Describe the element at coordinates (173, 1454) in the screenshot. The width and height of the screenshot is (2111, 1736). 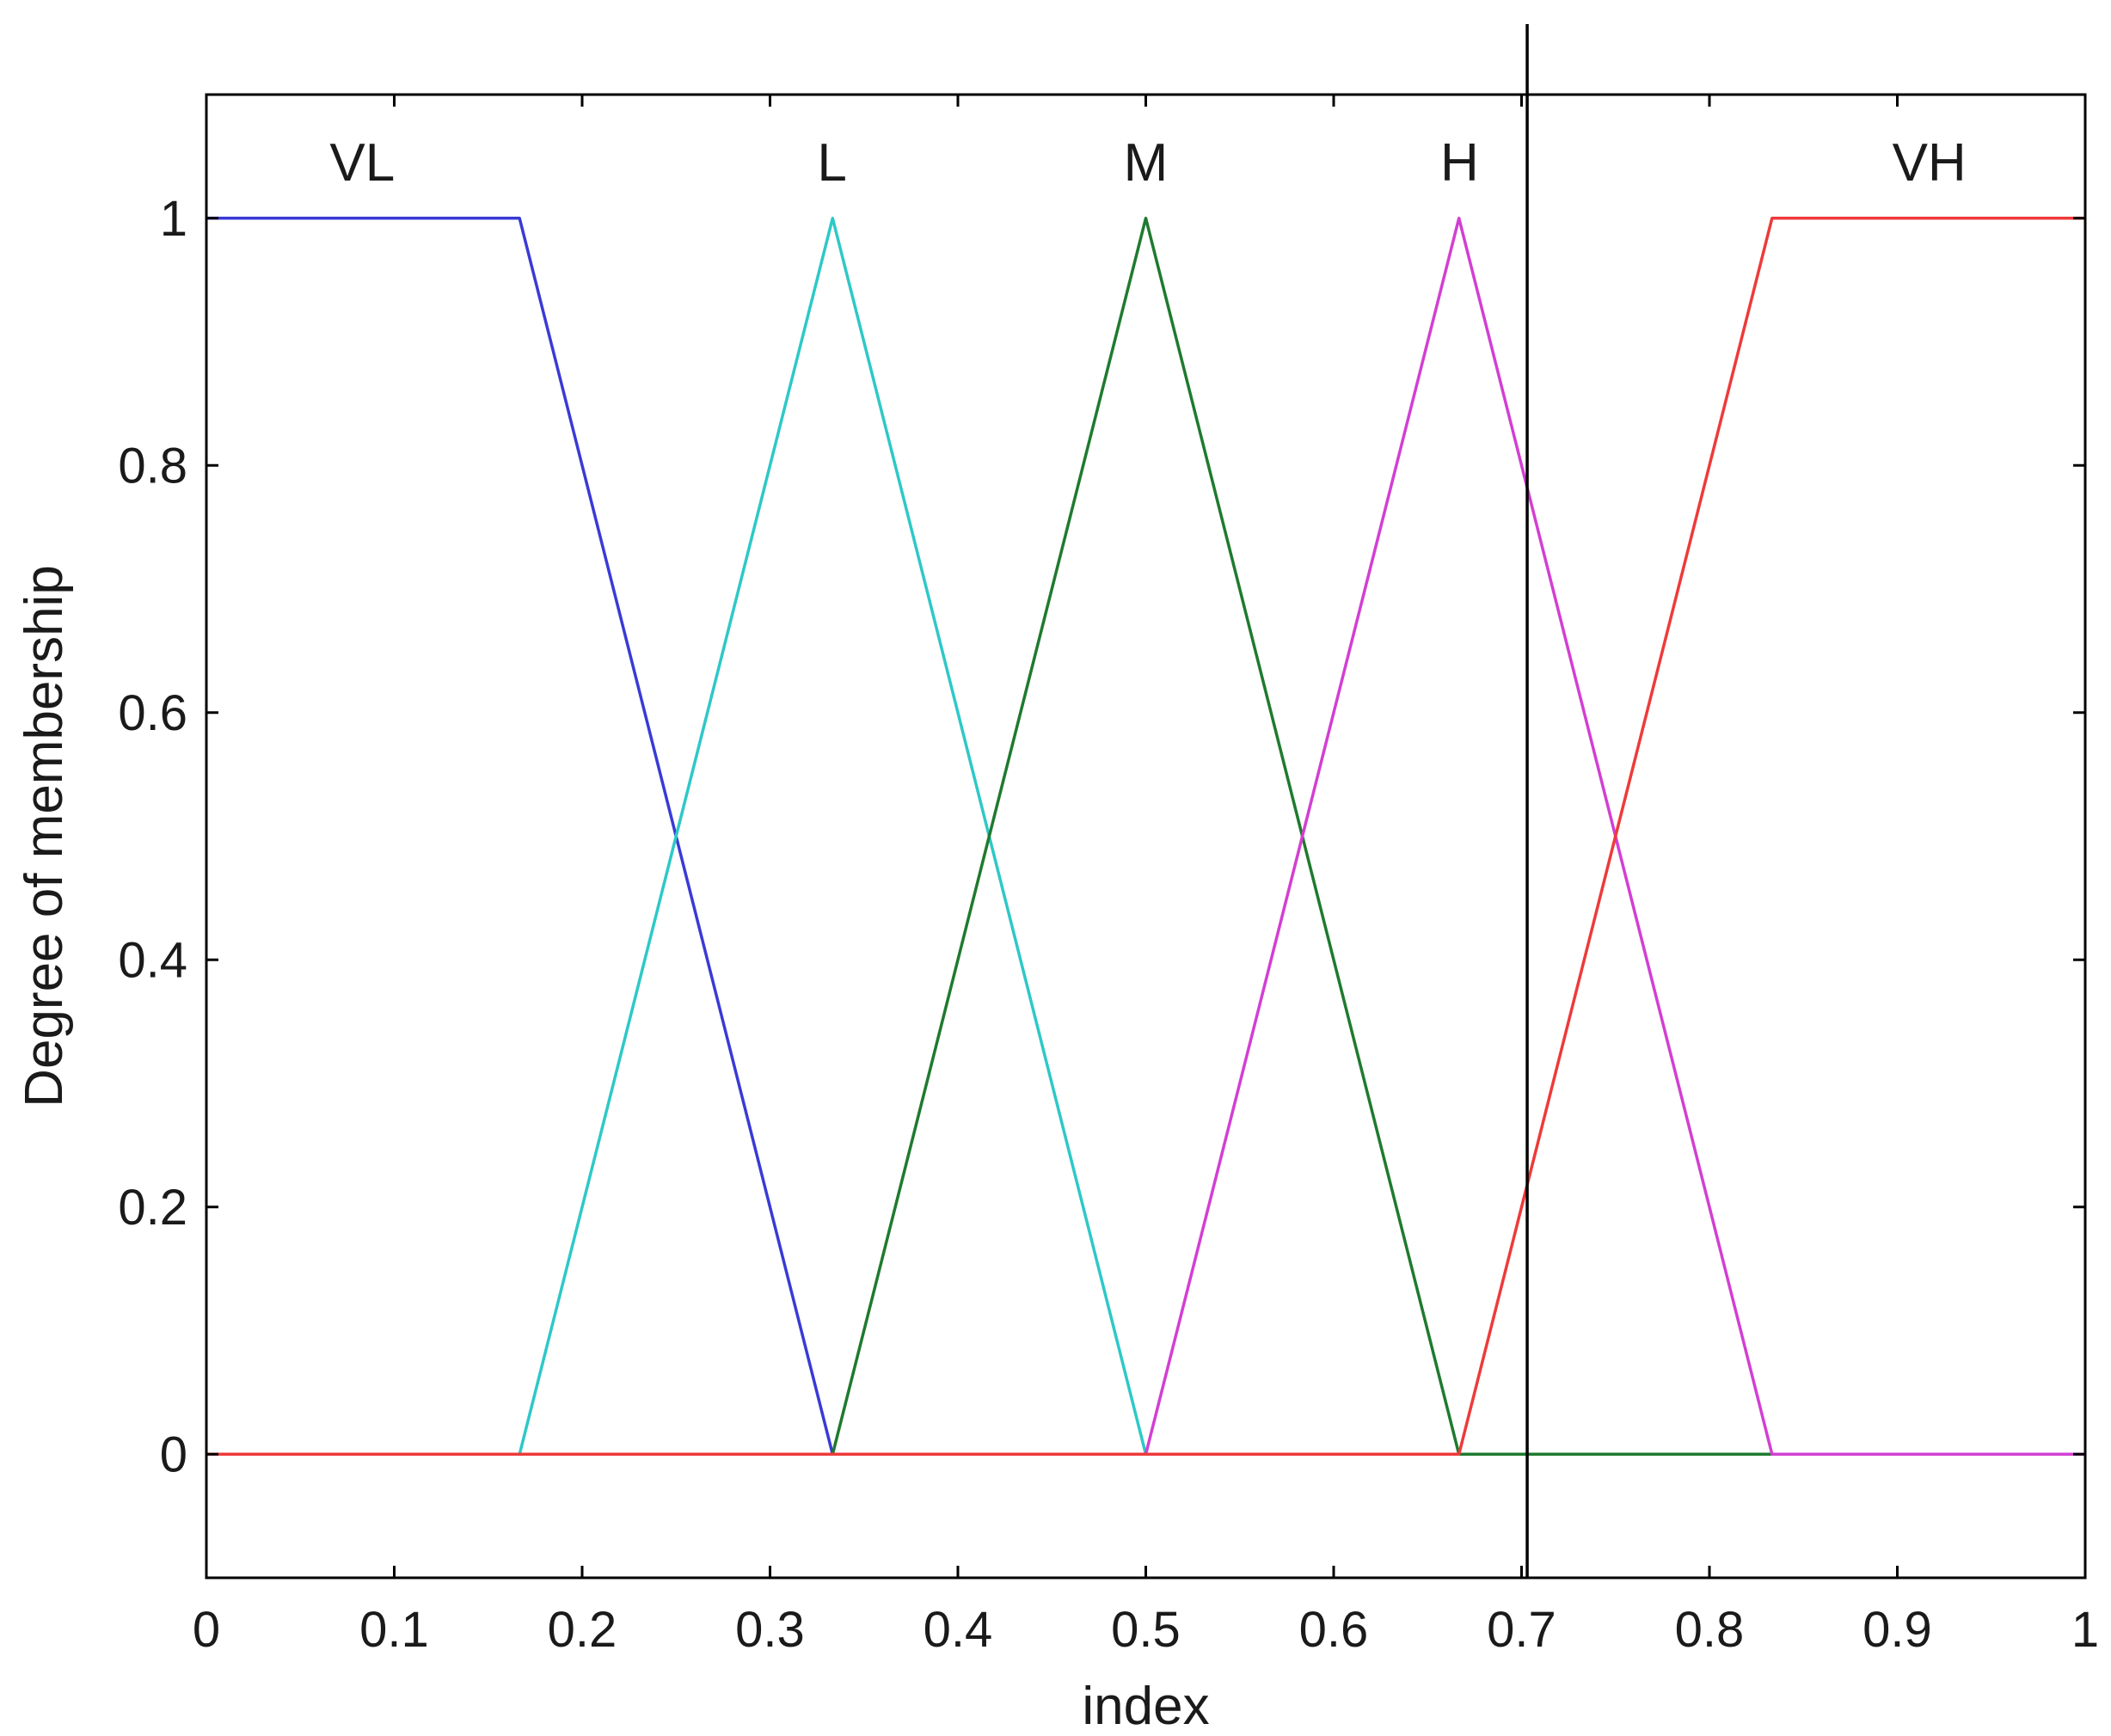
I see `y-tick-label: 0` at that location.